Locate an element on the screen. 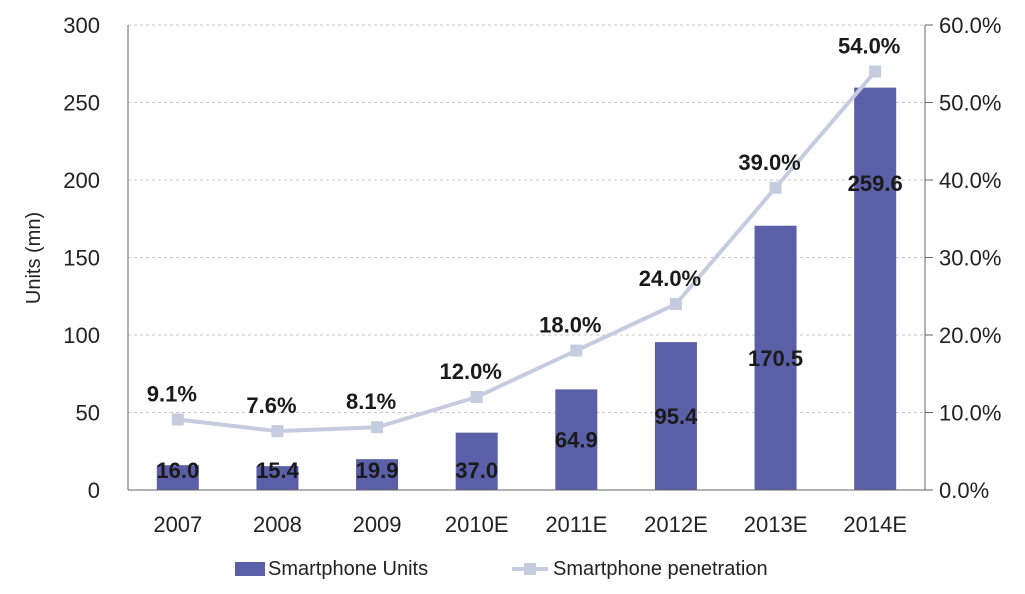  x-tick-label: 2012E is located at coordinates (676, 524).